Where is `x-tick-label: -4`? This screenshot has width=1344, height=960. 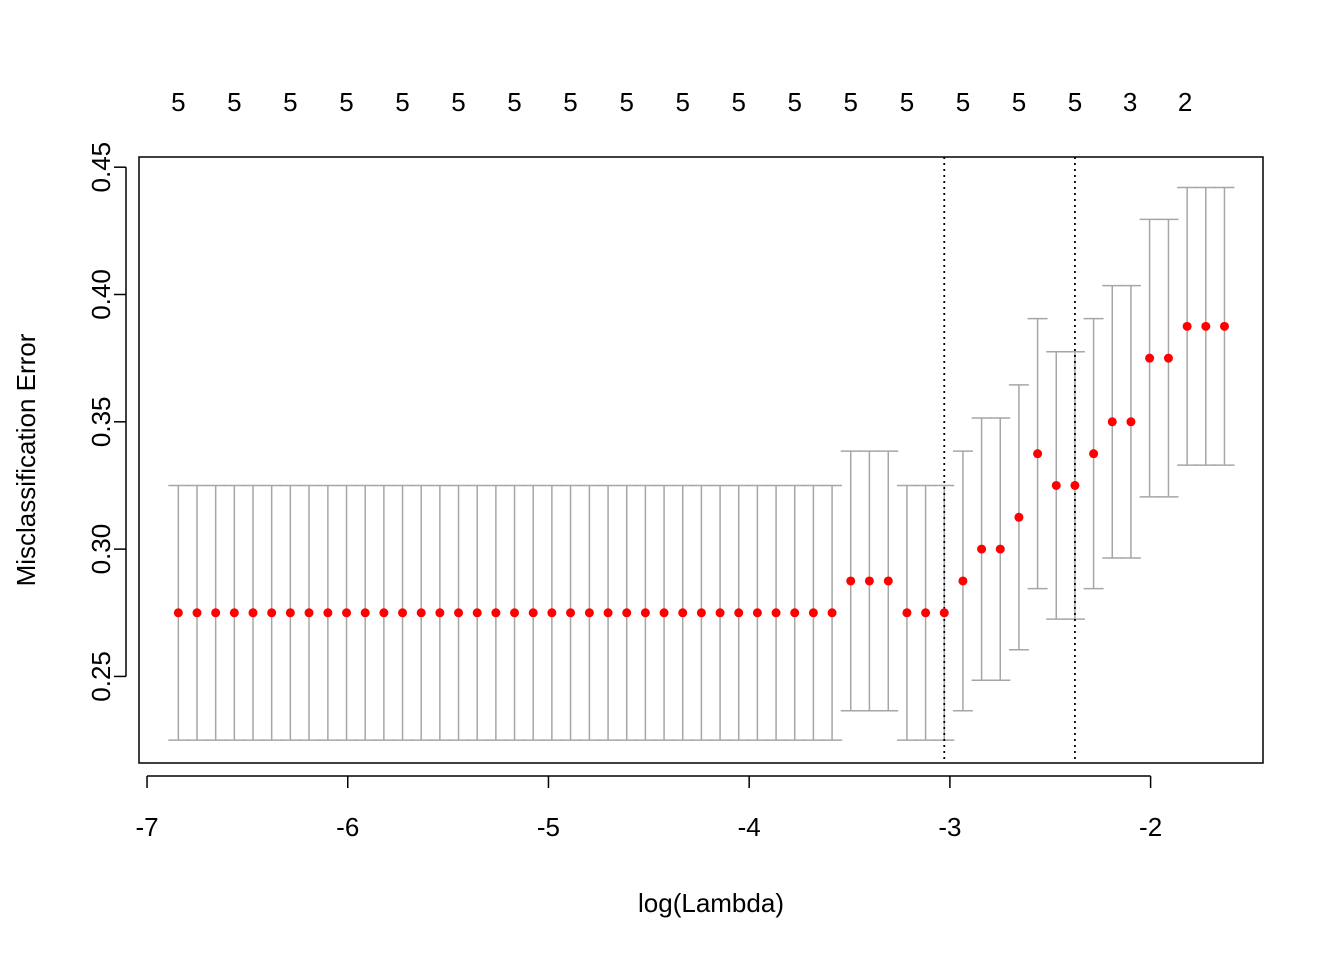 x-tick-label: -4 is located at coordinates (749, 827).